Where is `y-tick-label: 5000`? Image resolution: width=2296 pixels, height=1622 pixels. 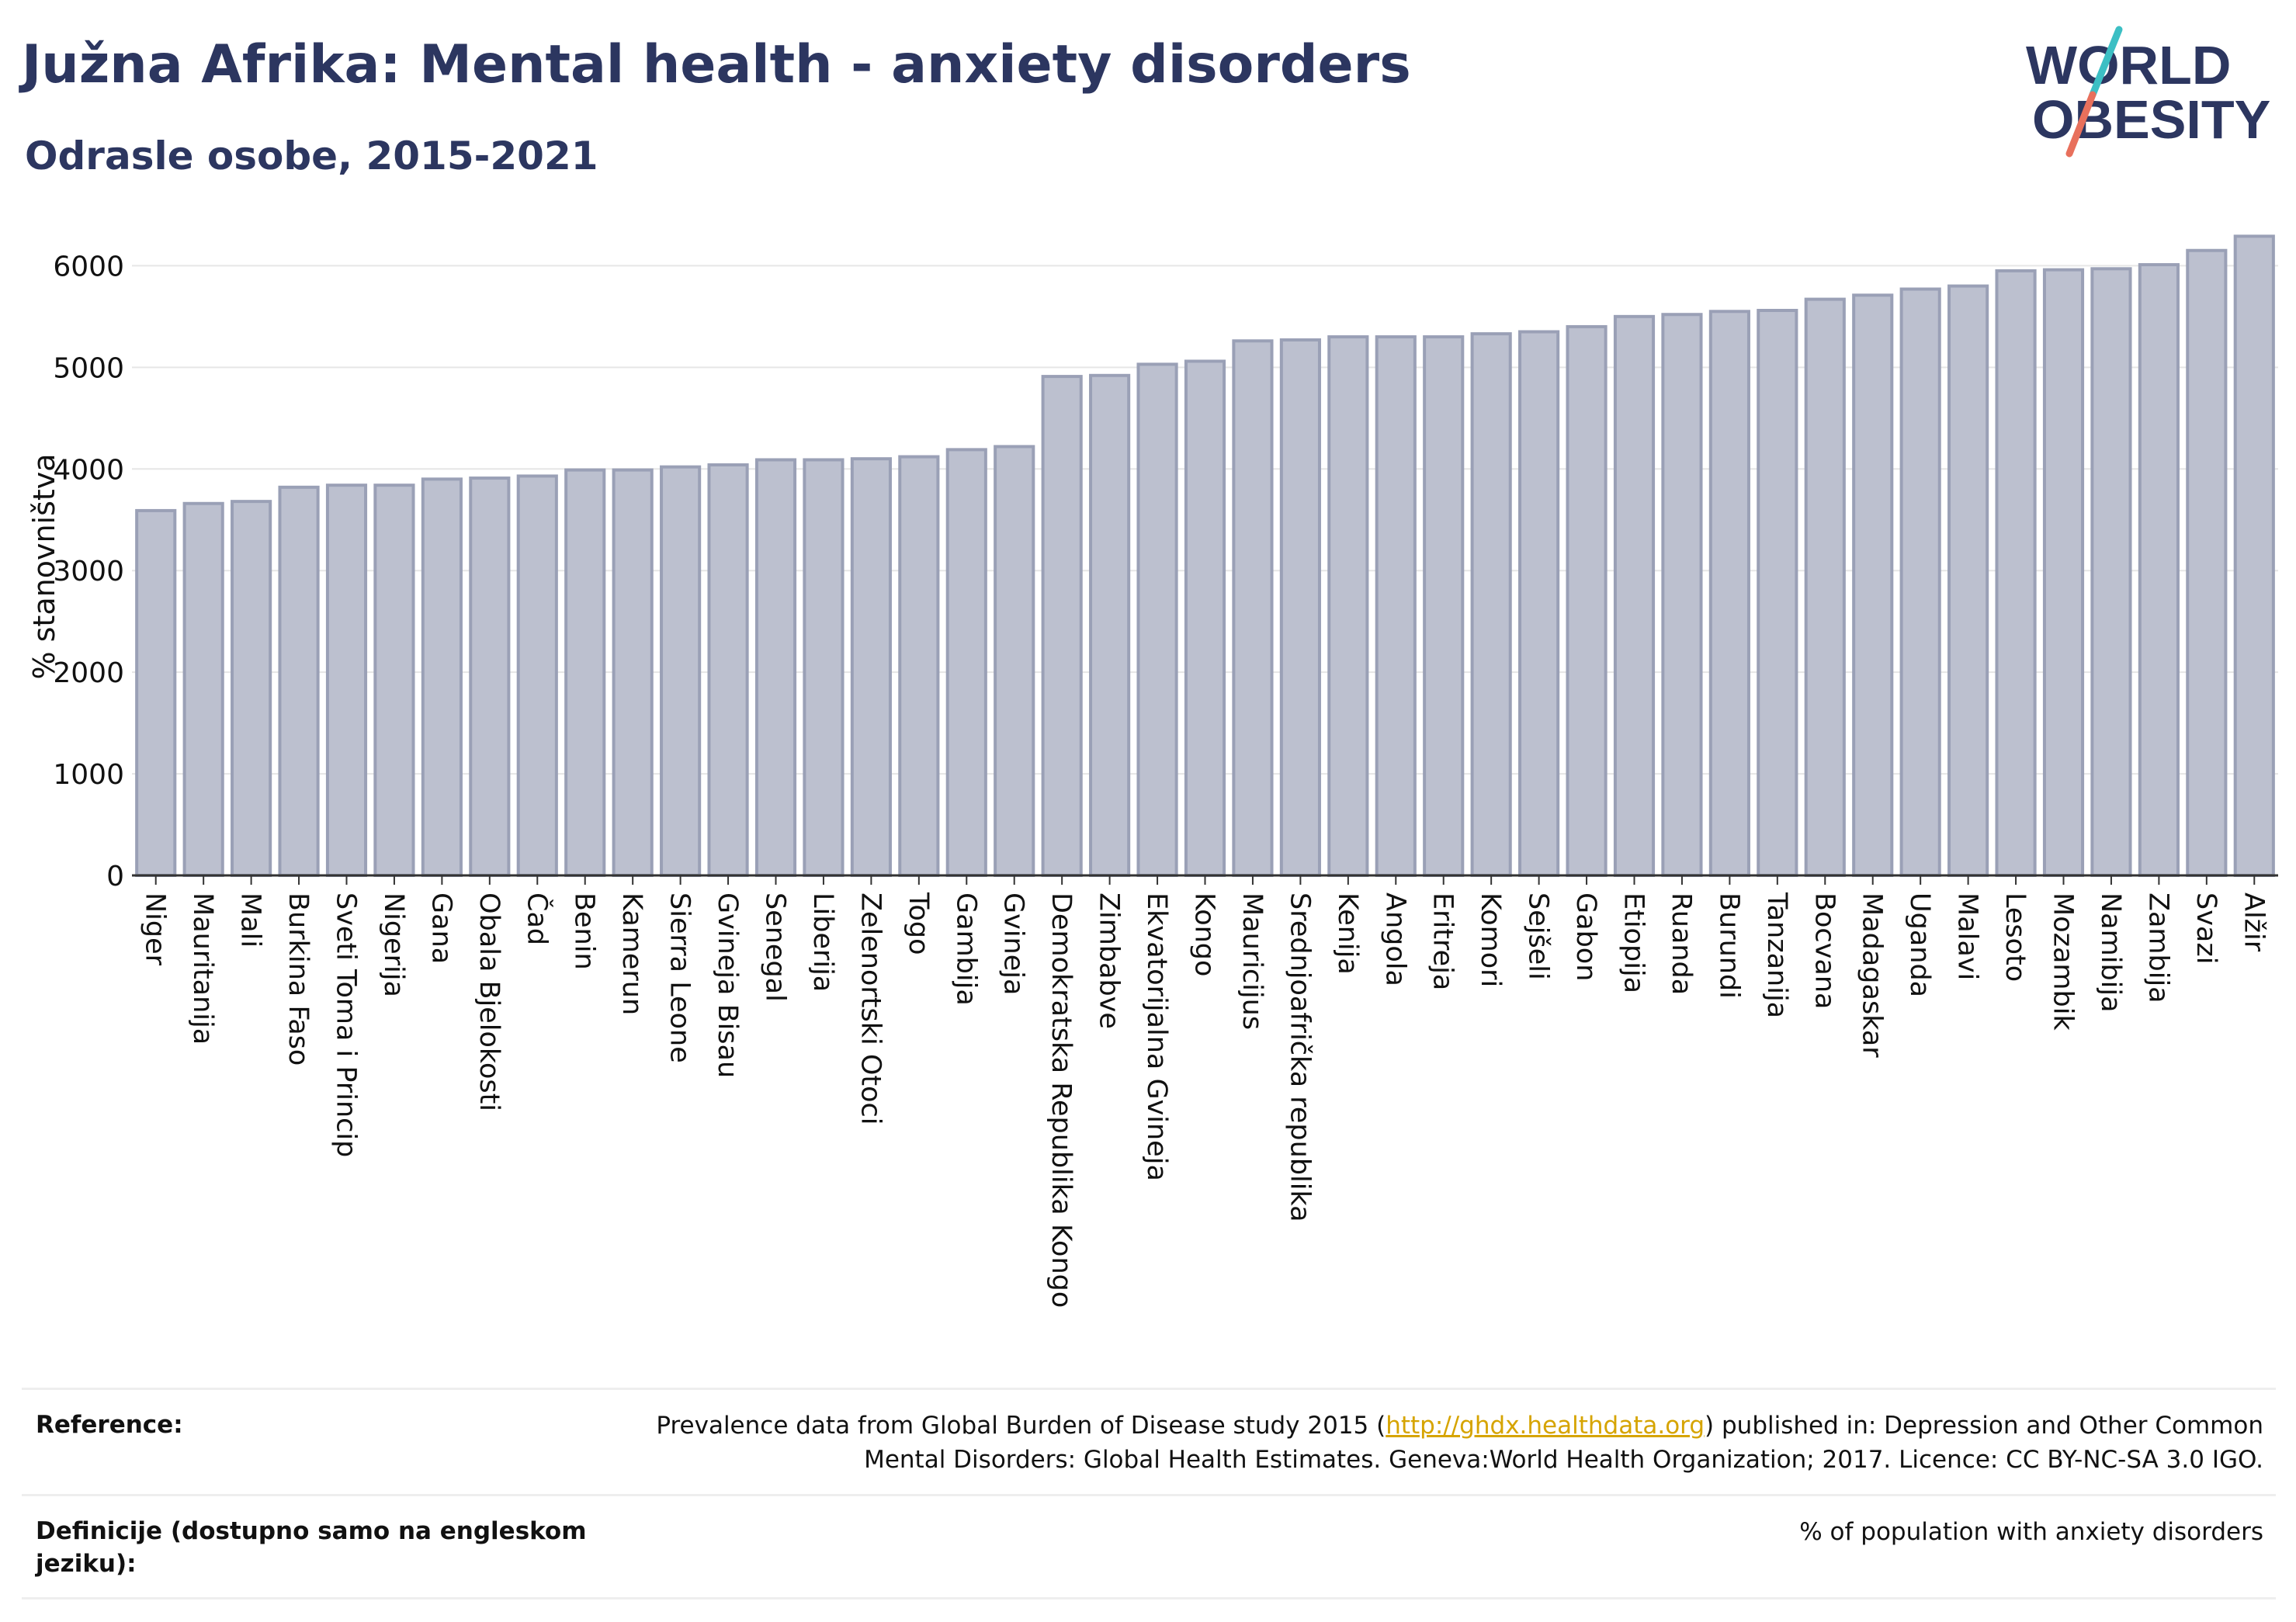 y-tick-label: 5000 is located at coordinates (88, 368).